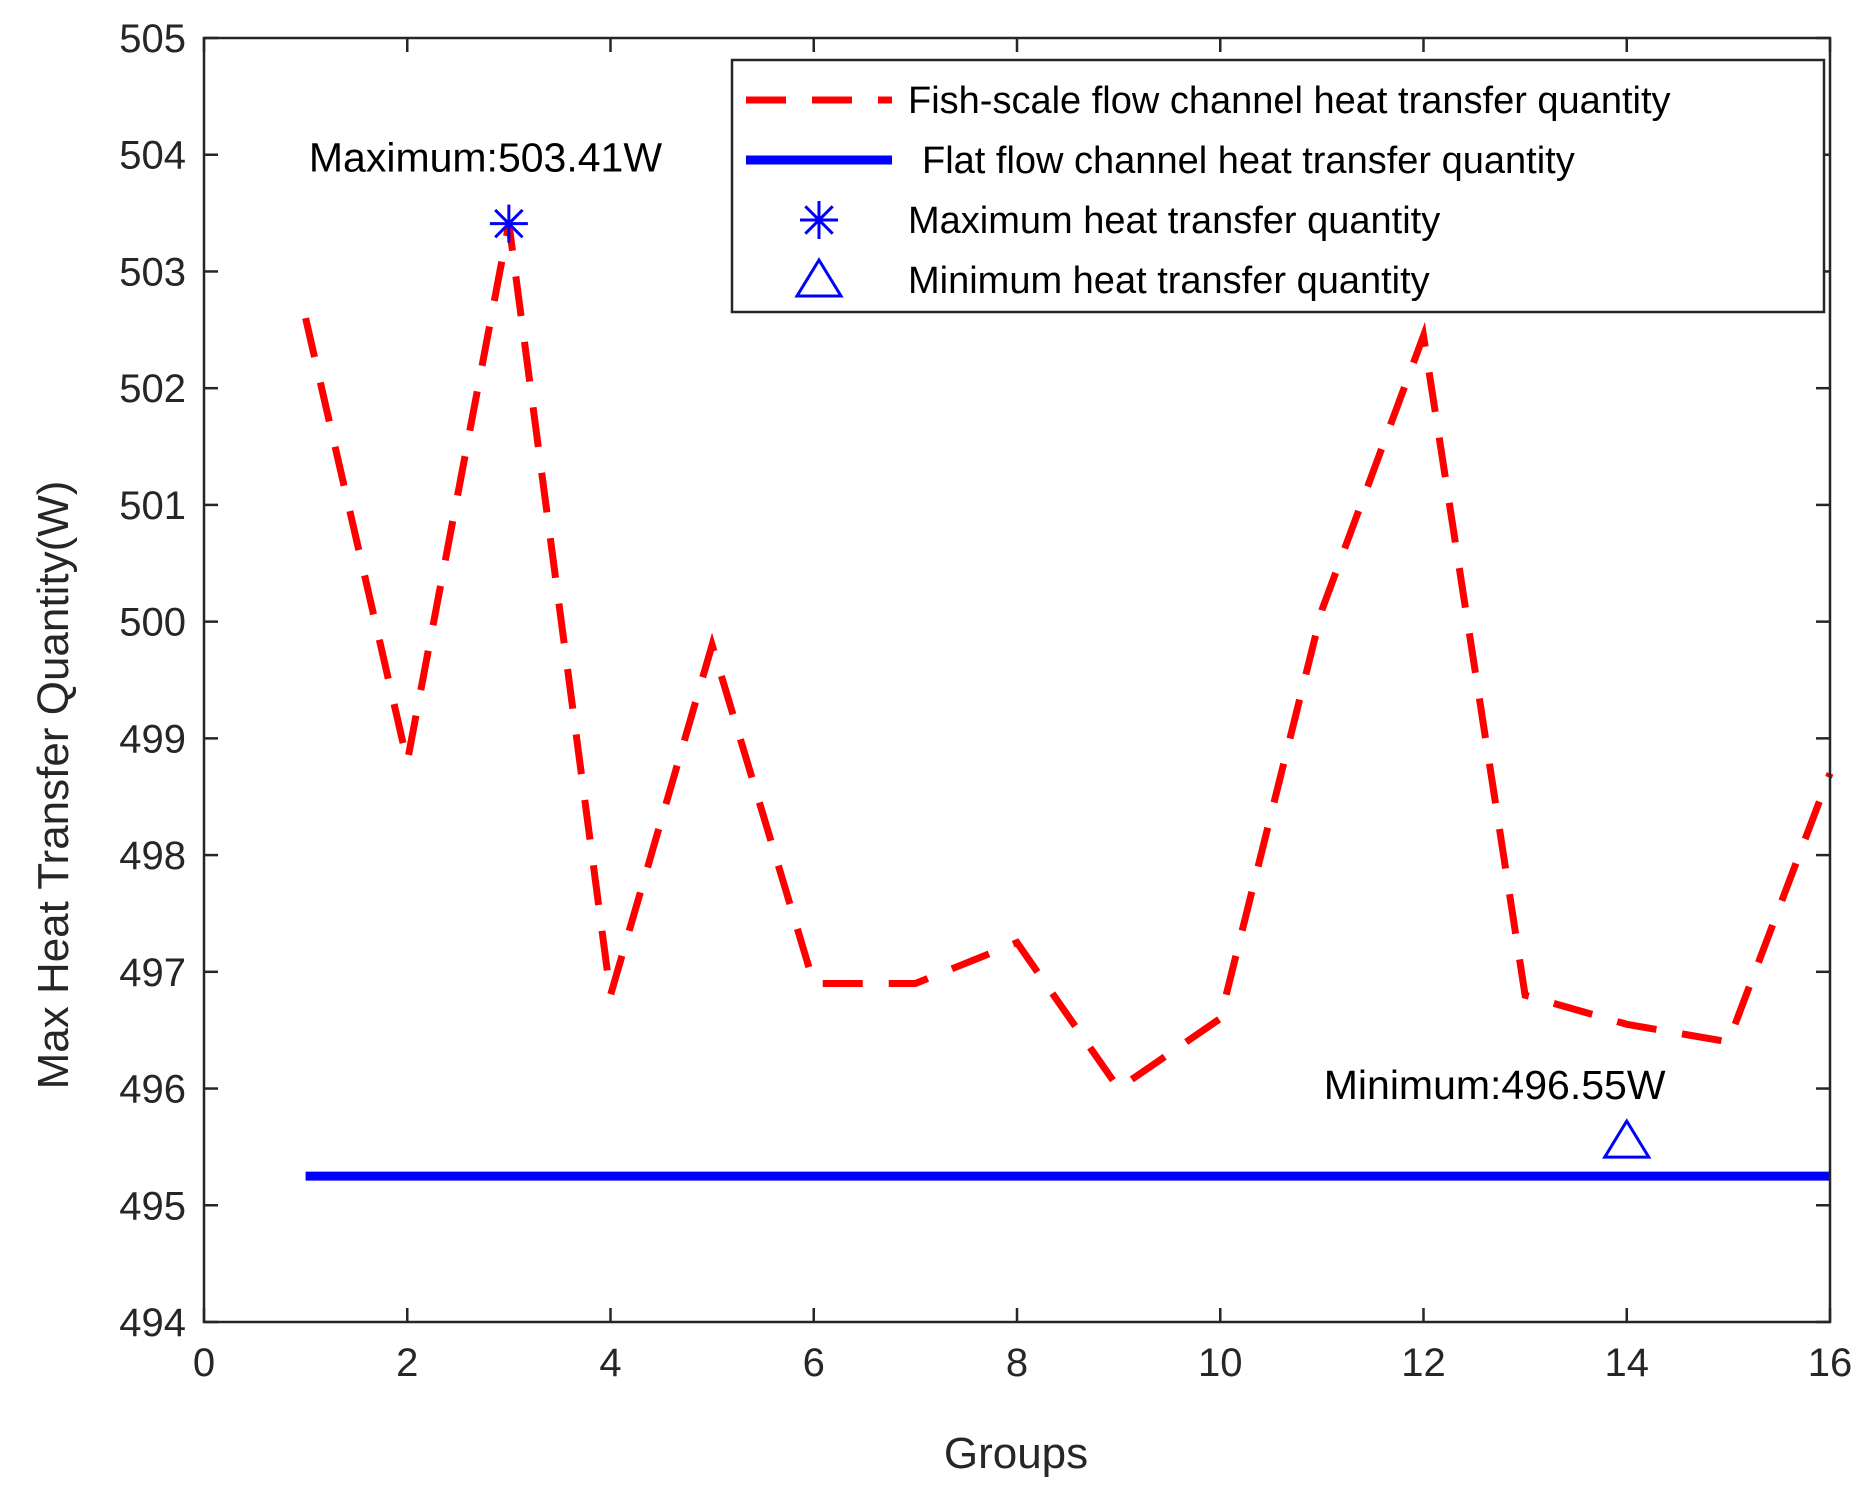 The width and height of the screenshot is (1865, 1497). What do you see at coordinates (819, 220) in the screenshot?
I see `legend-swatch-maximum` at bounding box center [819, 220].